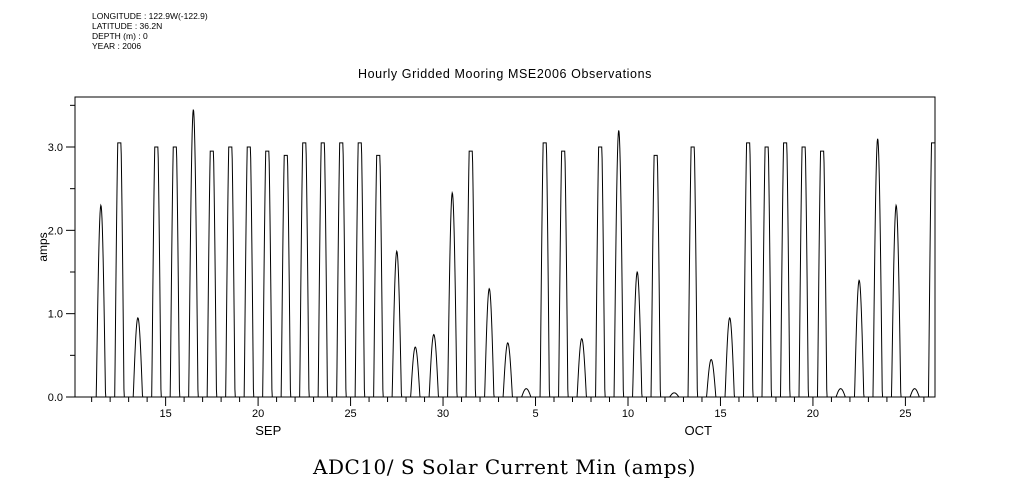 The width and height of the screenshot is (1009, 504). I want to click on y-tick-label: 0.0, so click(55, 398).